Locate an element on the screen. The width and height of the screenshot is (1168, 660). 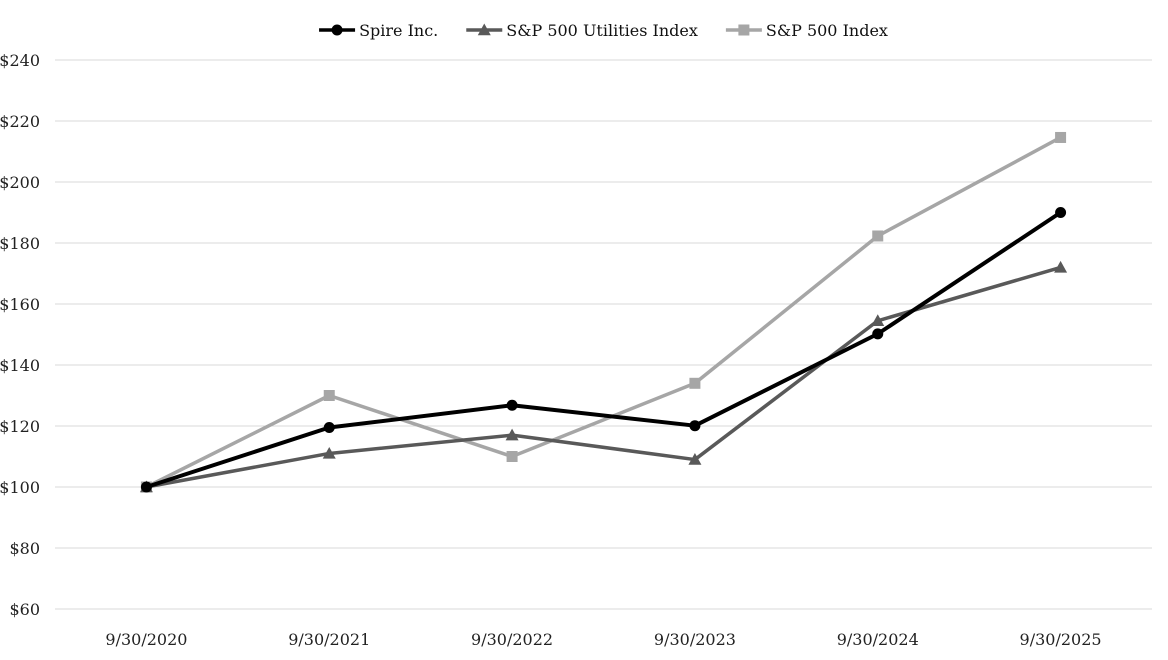
y-tick-label: $60 is located at coordinates (24, 609).